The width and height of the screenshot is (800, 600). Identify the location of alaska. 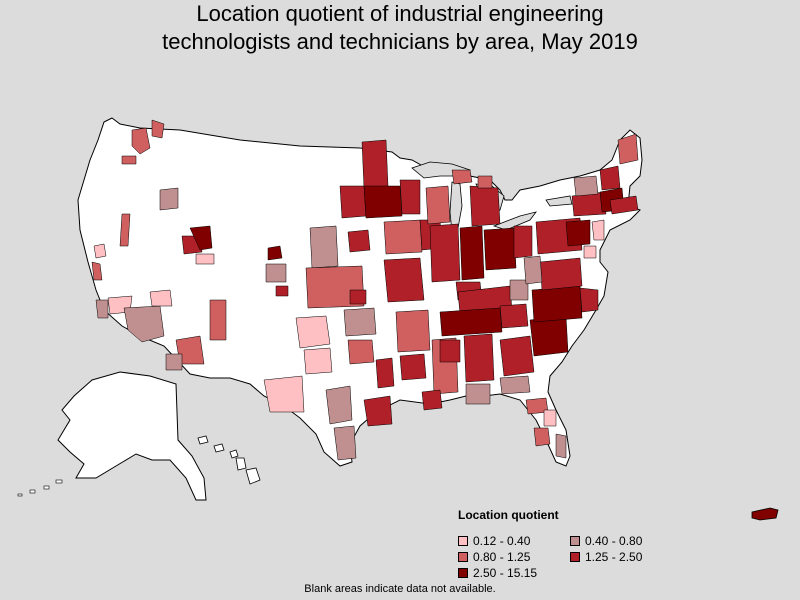
(132, 436).